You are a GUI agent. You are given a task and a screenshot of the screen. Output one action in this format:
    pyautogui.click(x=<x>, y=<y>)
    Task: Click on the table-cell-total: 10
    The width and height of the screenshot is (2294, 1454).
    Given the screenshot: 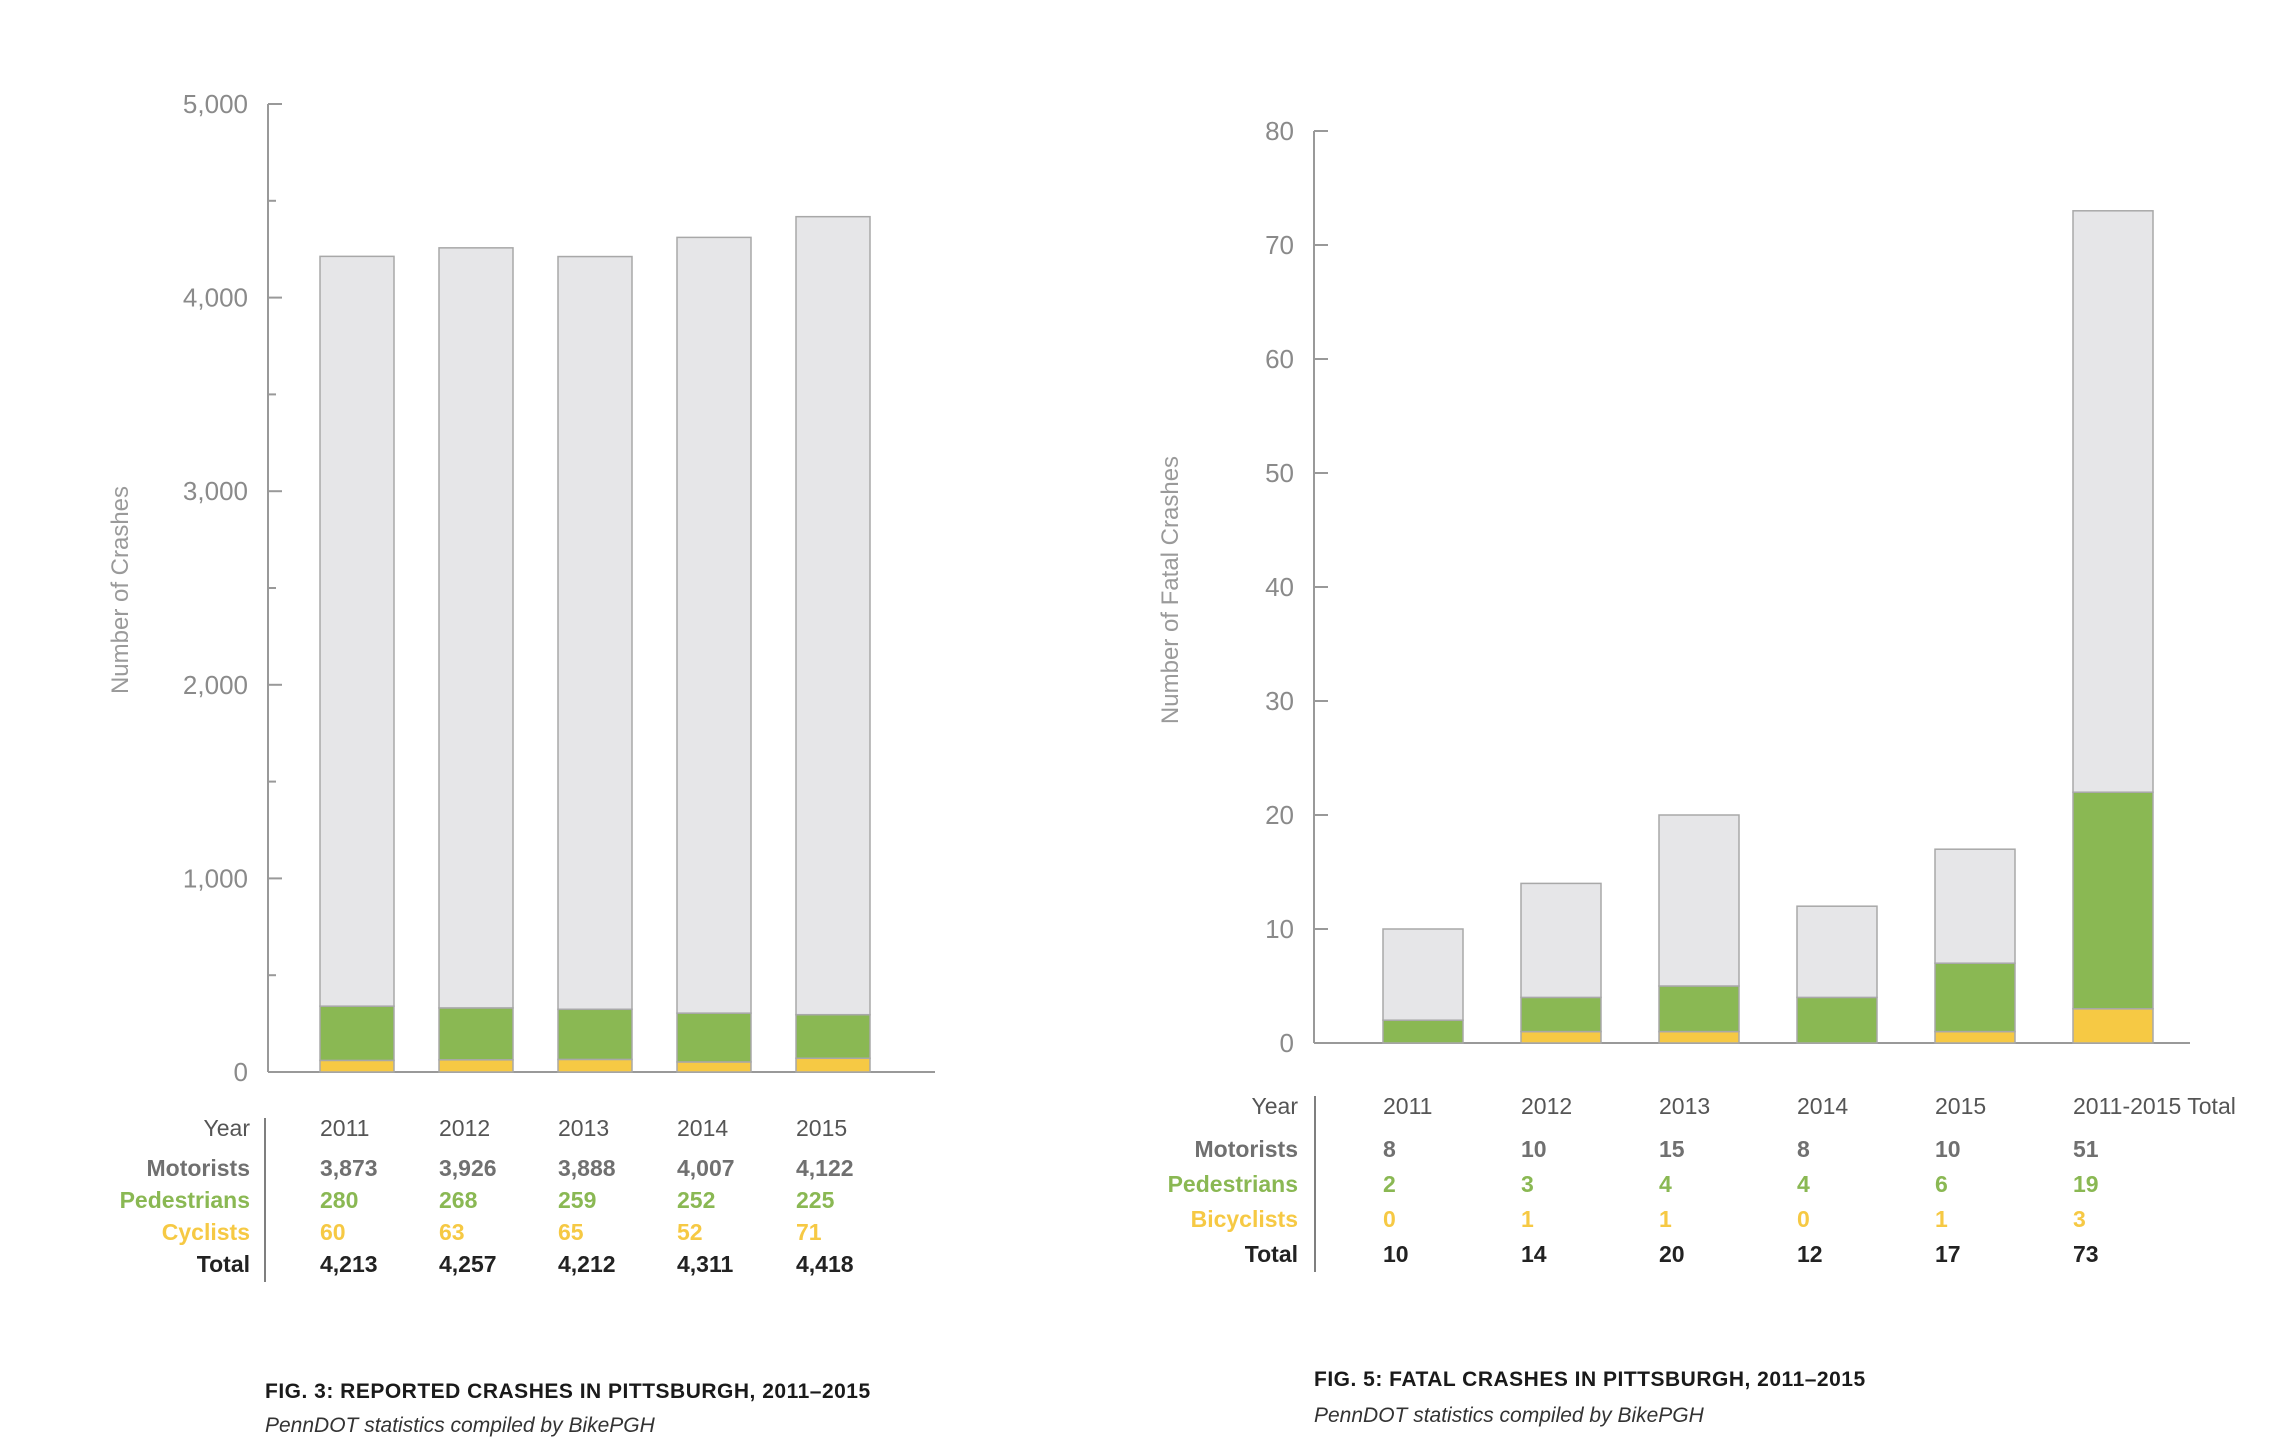 What is the action you would take?
    pyautogui.click(x=1396, y=1254)
    